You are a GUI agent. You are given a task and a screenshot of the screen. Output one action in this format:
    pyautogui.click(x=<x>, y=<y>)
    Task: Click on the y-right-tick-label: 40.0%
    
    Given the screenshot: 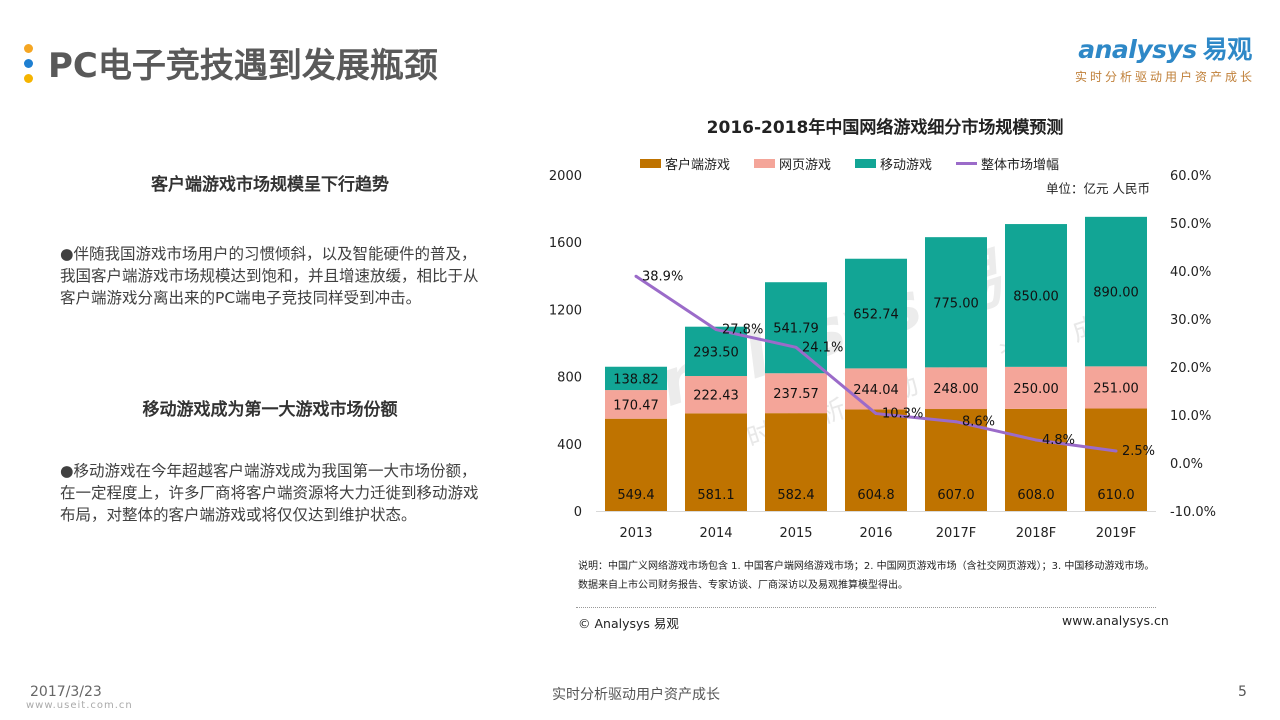 What is the action you would take?
    pyautogui.click(x=1190, y=272)
    